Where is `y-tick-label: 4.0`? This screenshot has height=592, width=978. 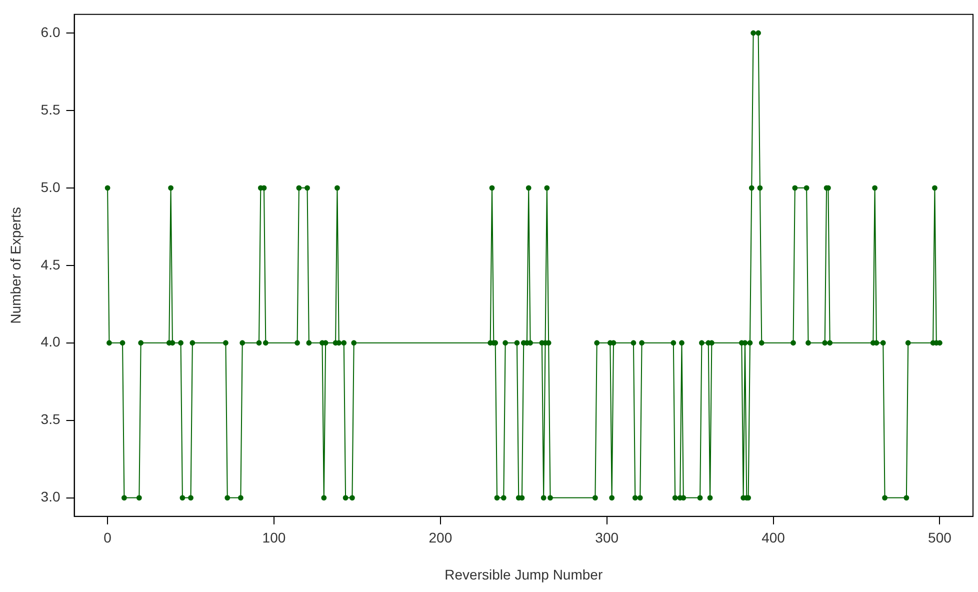 y-tick-label: 4.0 is located at coordinates (50, 342).